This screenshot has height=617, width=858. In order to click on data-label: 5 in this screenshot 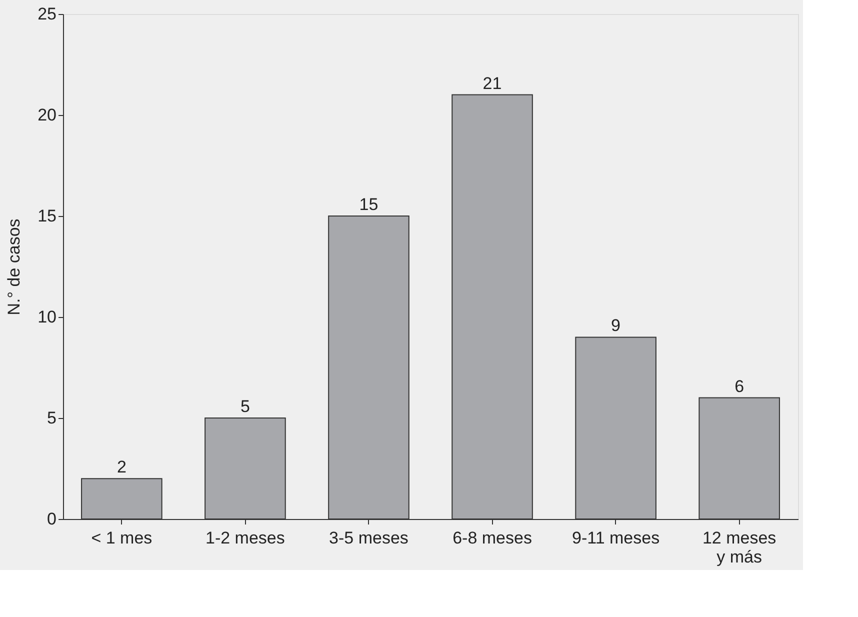, I will do `click(245, 406)`.